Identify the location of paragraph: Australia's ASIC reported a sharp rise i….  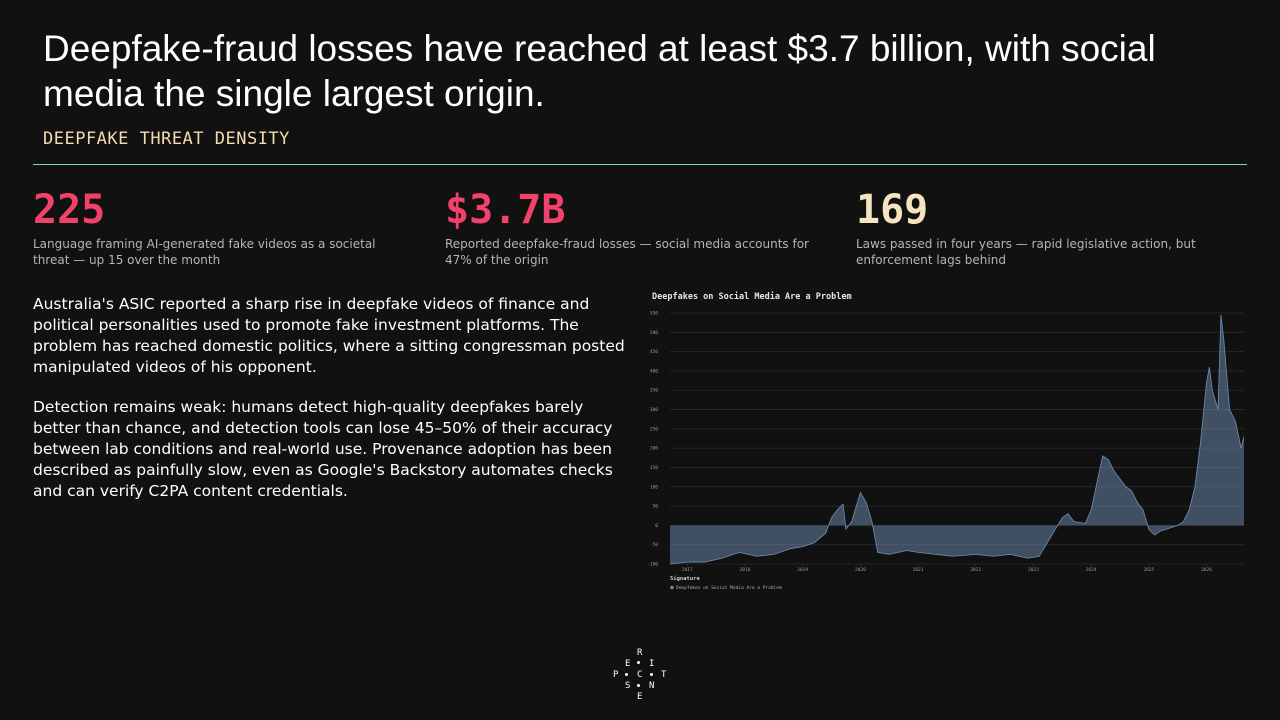
(329, 335).